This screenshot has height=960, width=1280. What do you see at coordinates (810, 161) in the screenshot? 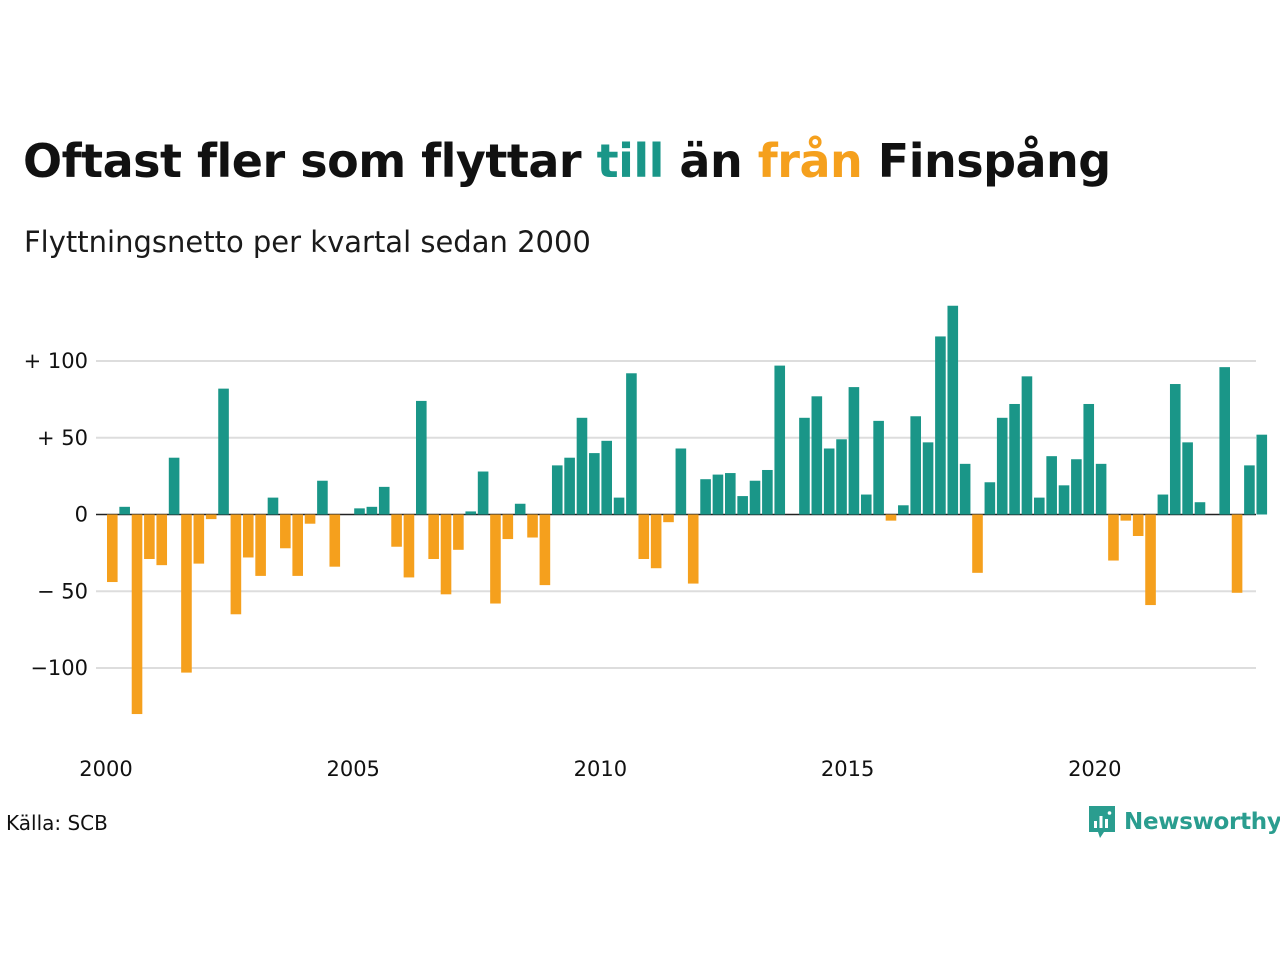
I see `title-part: från` at bounding box center [810, 161].